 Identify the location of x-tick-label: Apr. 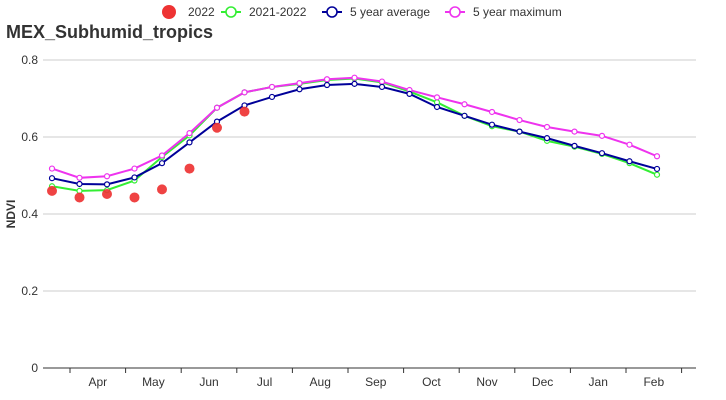
(97, 382).